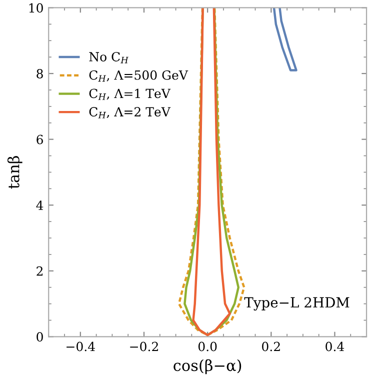 The image size is (374, 387). I want to click on y-tick-label: 0, so click(39, 337).